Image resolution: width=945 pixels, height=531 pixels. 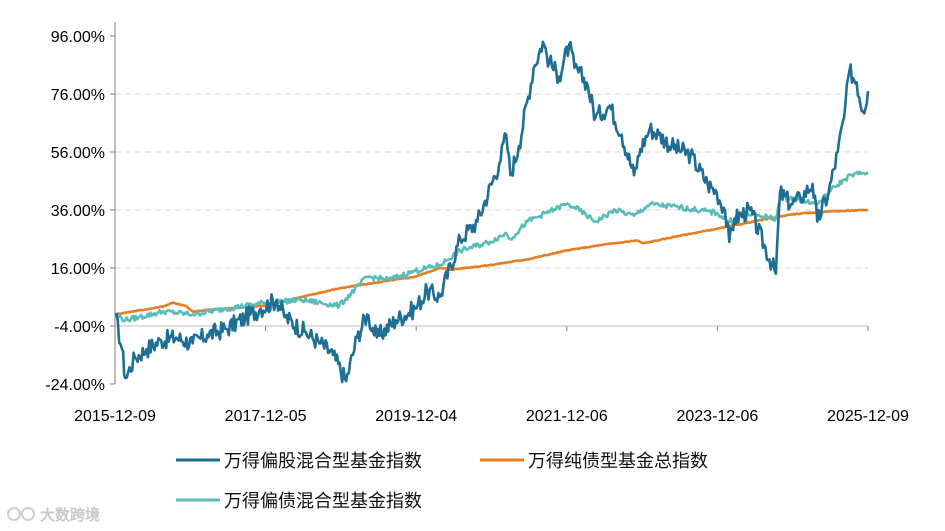 What do you see at coordinates (78, 37) in the screenshot?
I see `y-tick-label: 96.00%` at bounding box center [78, 37].